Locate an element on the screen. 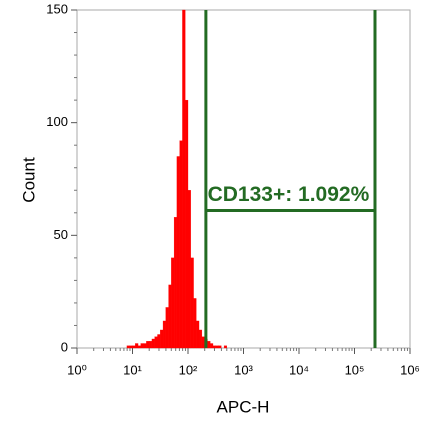 Image resolution: width=436 pixels, height=425 pixels. y-axis-title: Count is located at coordinates (28, 180).